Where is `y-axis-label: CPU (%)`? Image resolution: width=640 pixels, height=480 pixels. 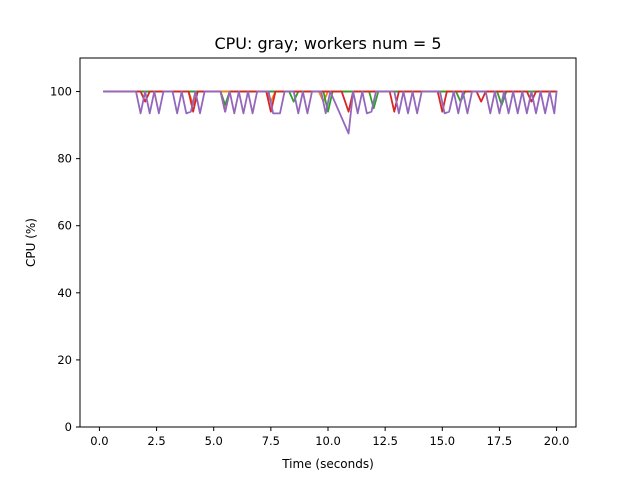 y-axis-label: CPU (%) is located at coordinates (31, 242).